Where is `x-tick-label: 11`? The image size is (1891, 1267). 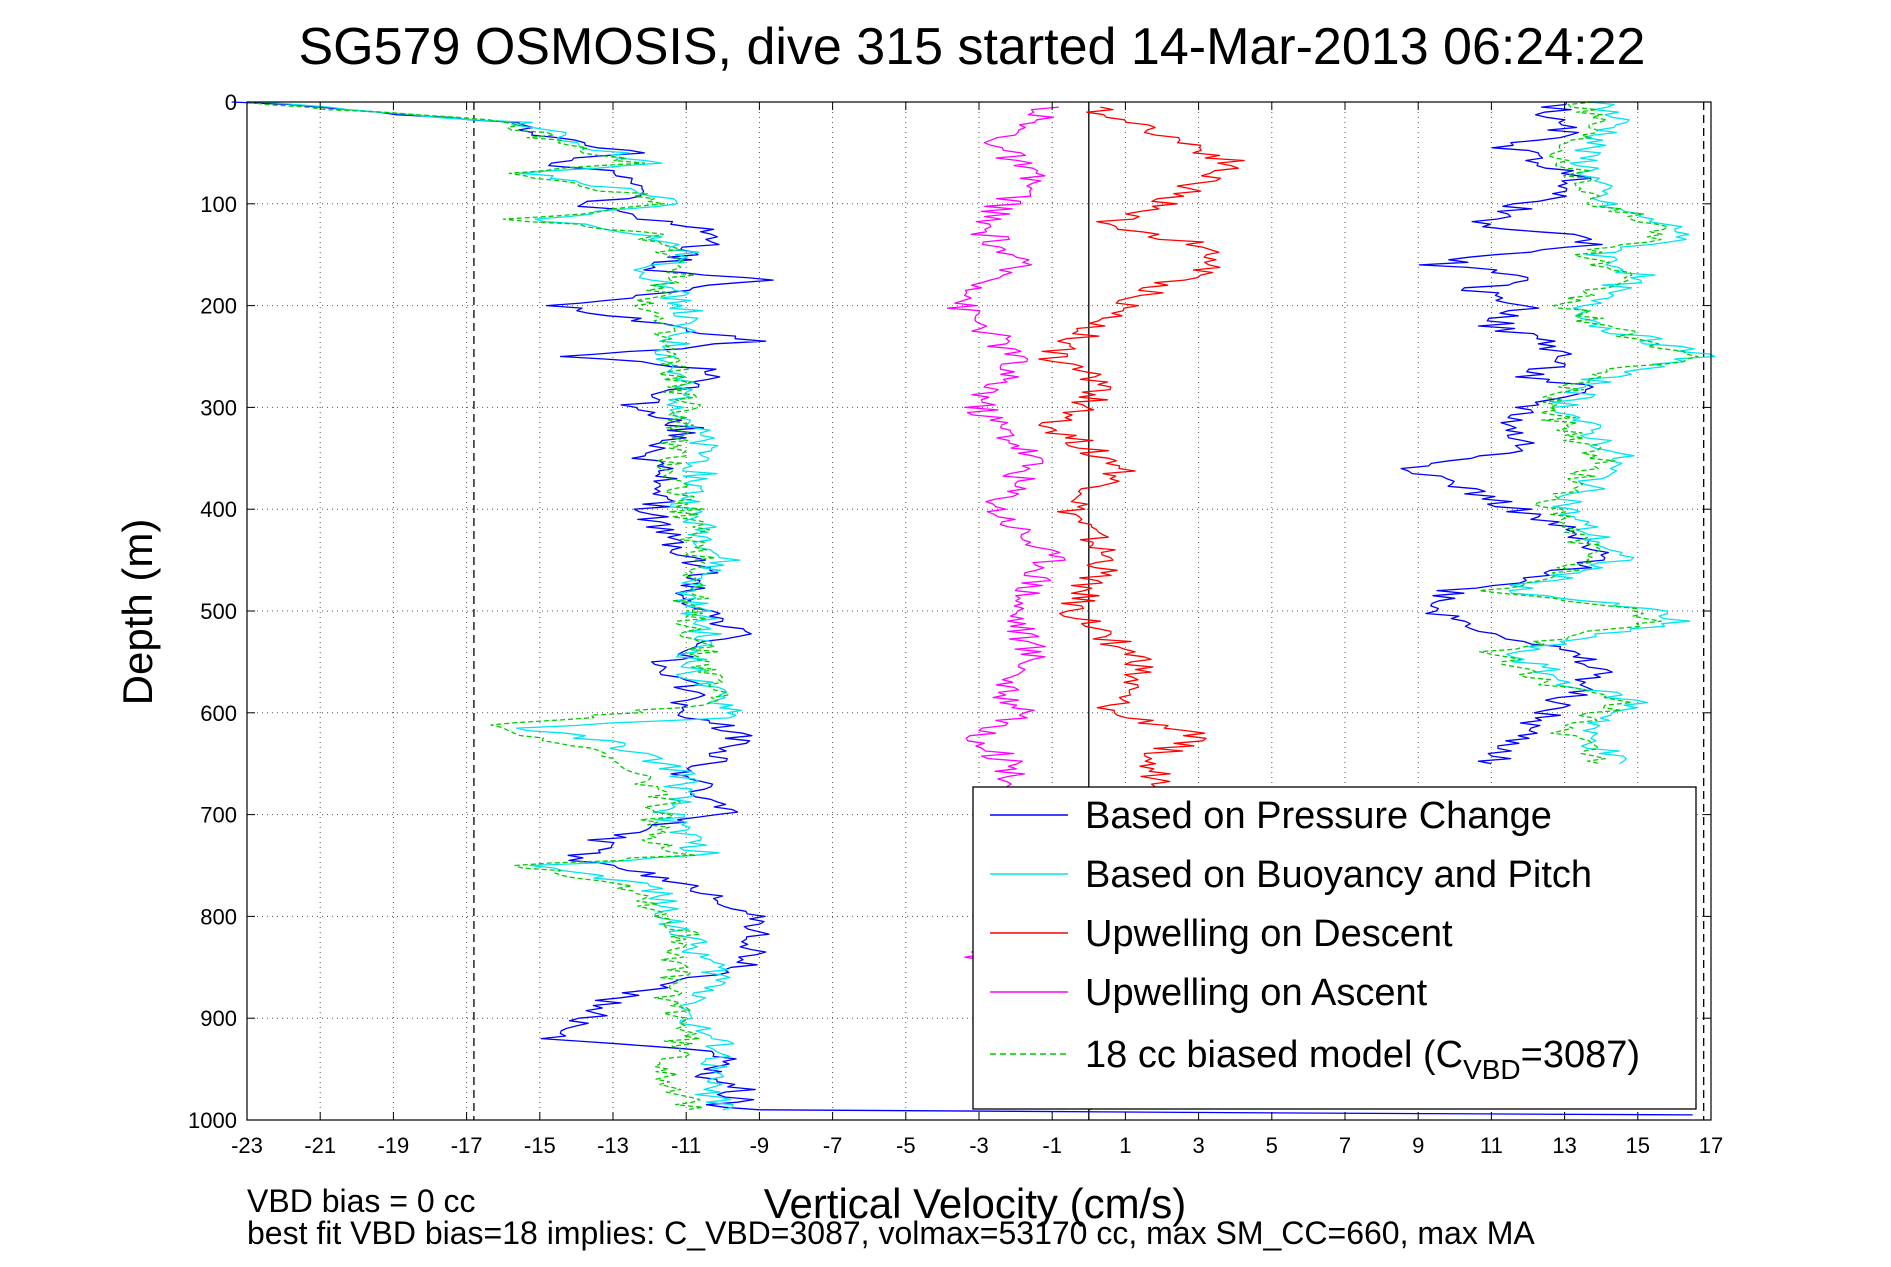
x-tick-label: 11 is located at coordinates (1491, 1145).